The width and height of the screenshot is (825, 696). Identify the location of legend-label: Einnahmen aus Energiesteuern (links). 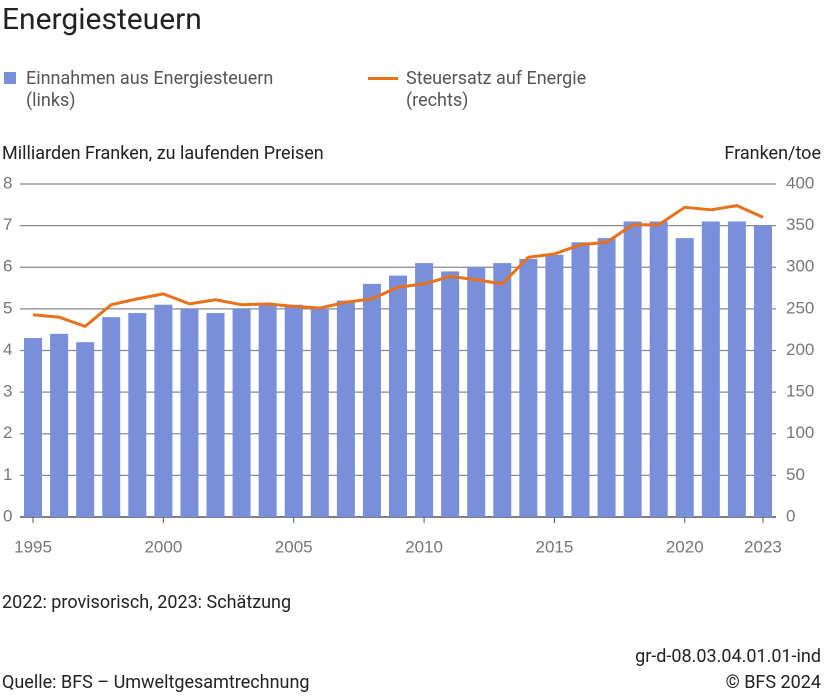
(150, 89).